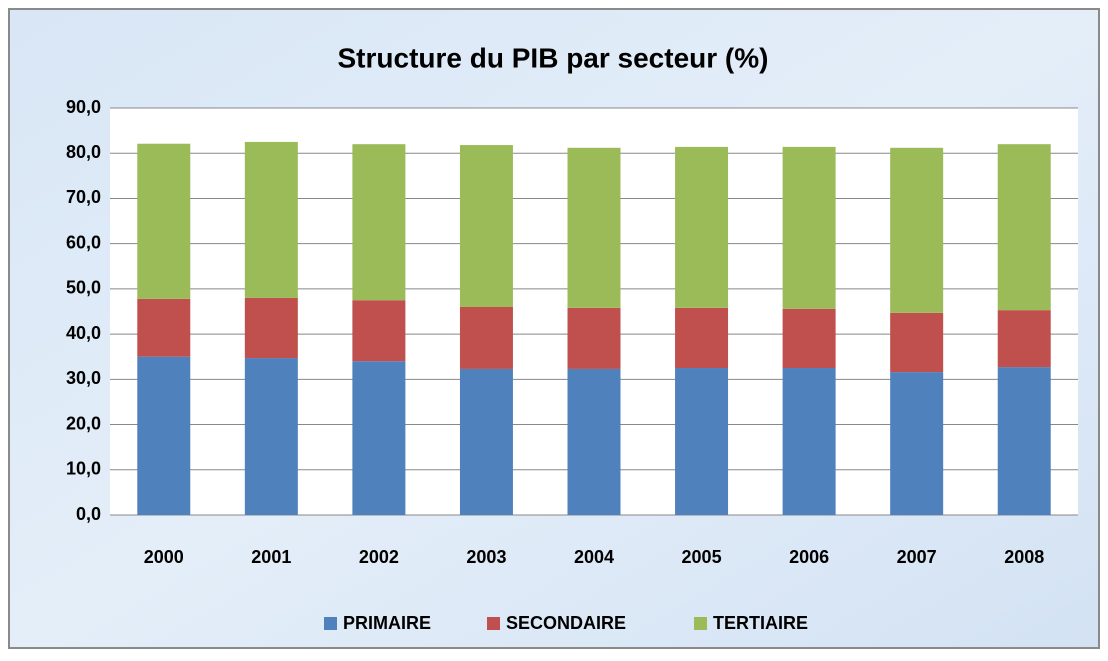  I want to click on y-tick-label: 30,0, so click(83, 378).